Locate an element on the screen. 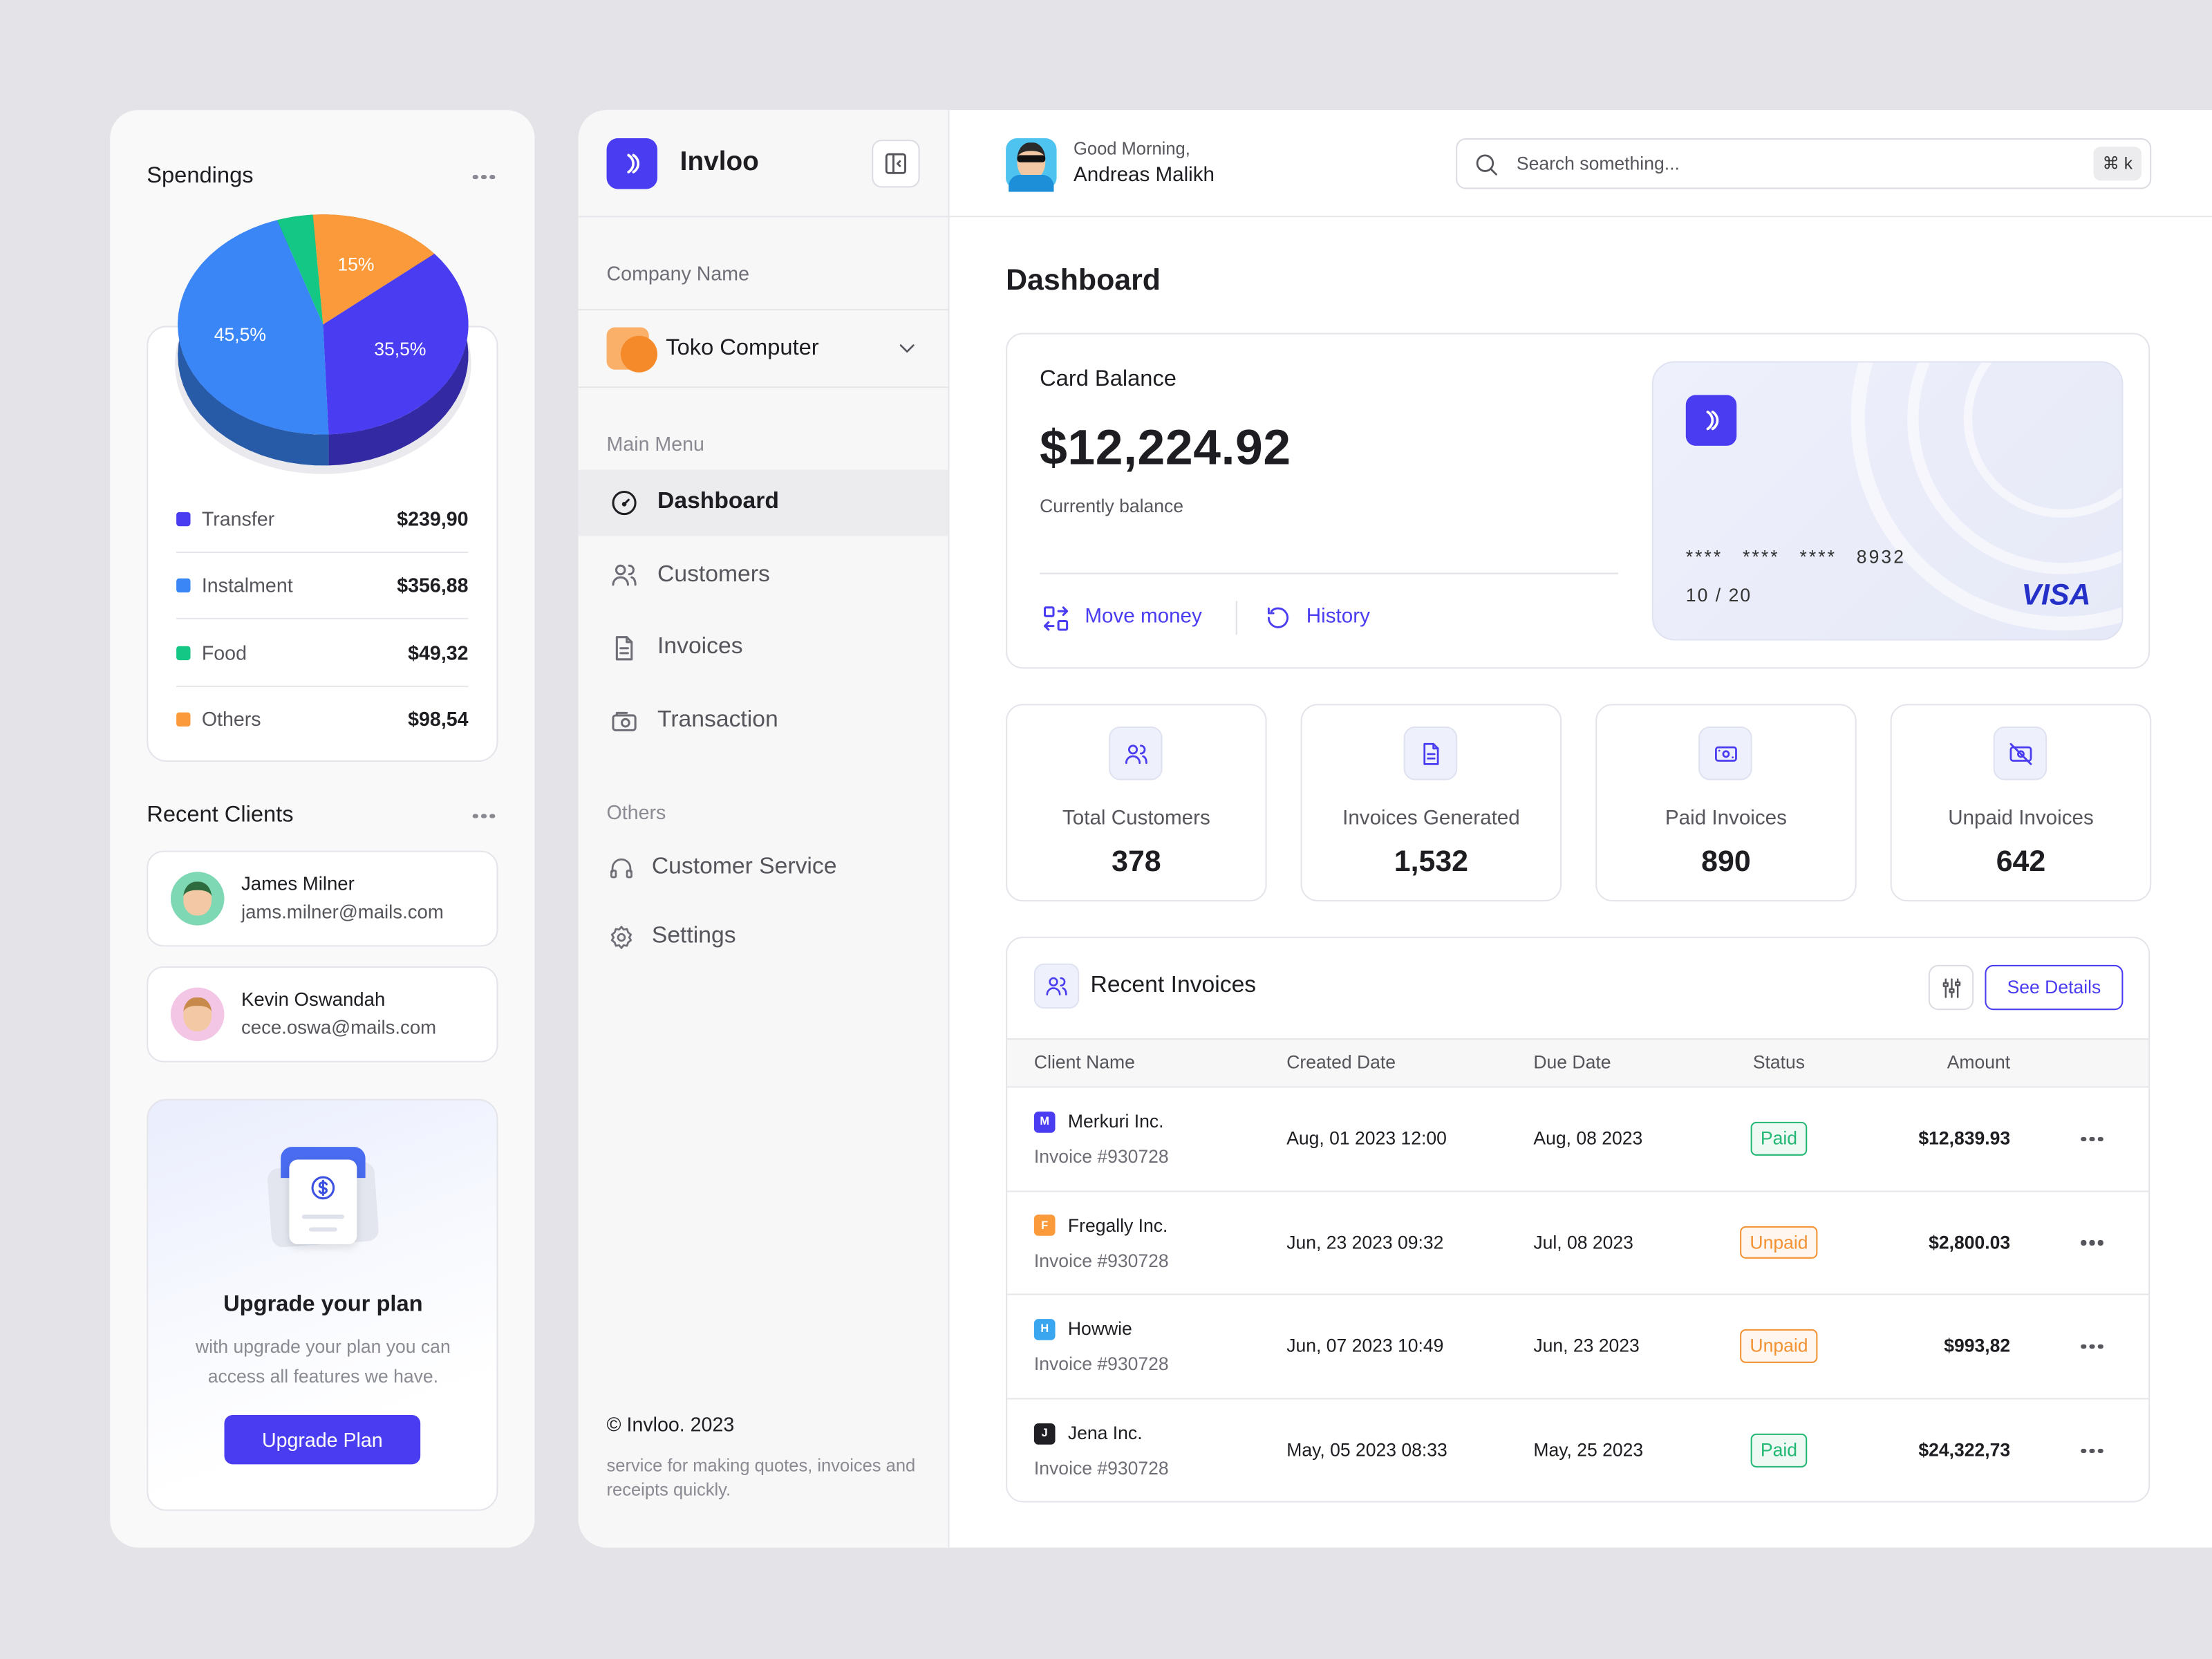 The width and height of the screenshot is (2212, 1659). legend-name: Transfer is located at coordinates (238, 518).